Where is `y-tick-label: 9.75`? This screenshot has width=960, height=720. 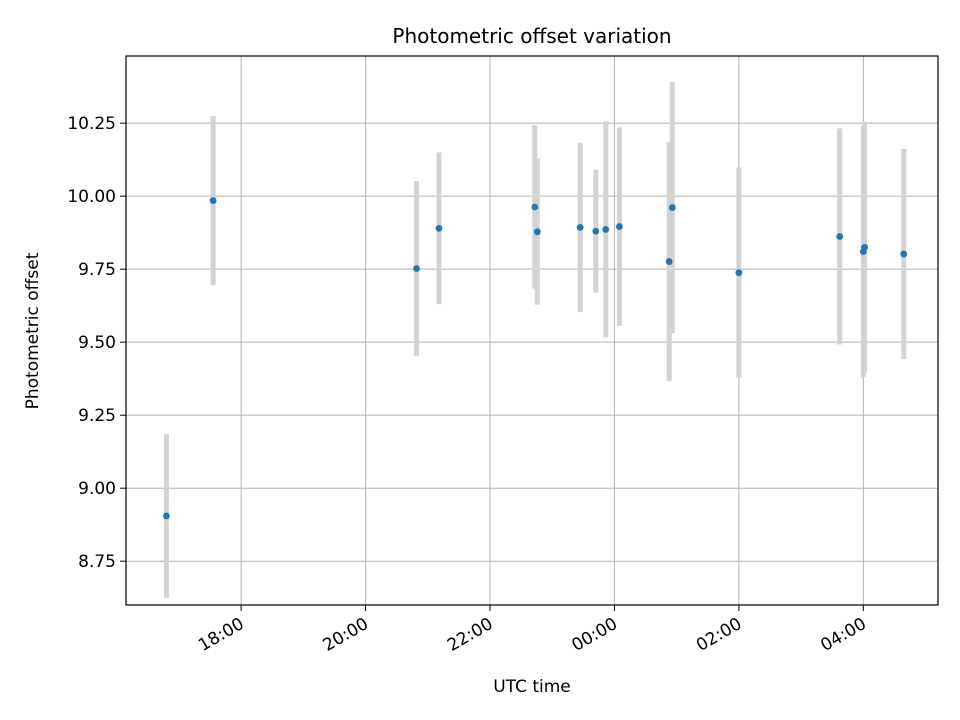
y-tick-label: 9.75 is located at coordinates (97, 270).